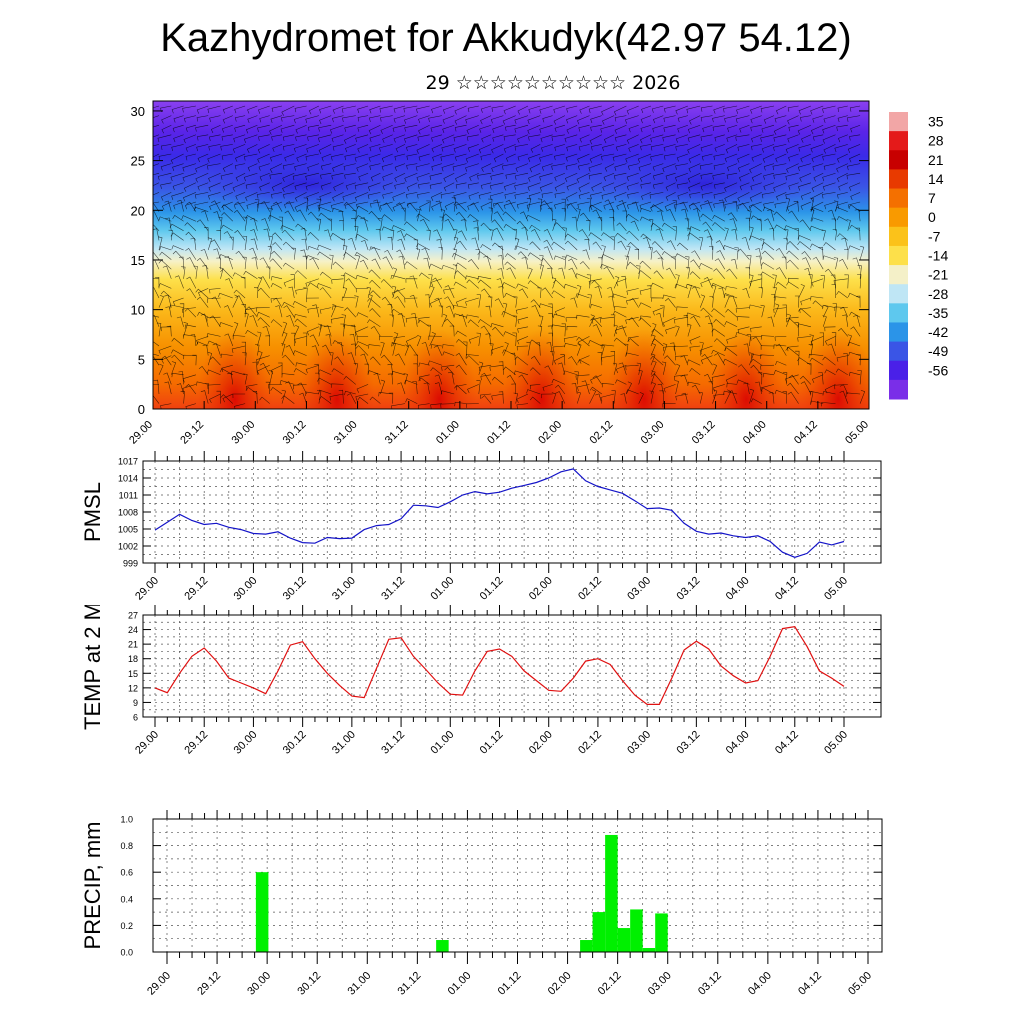 This screenshot has width=1024, height=1024. Describe the element at coordinates (806, 433) in the screenshot. I see `x-tick-label: 04.12` at that location.